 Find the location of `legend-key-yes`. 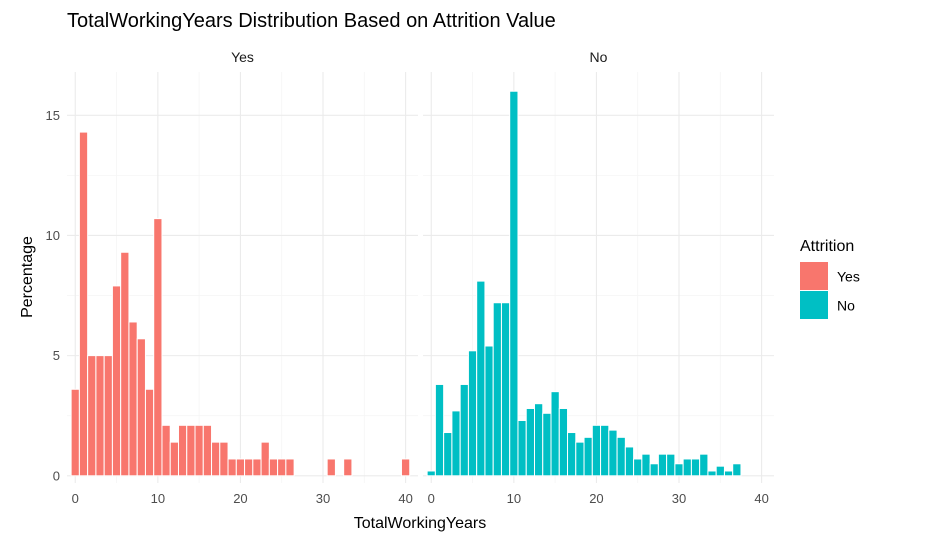

legend-key-yes is located at coordinates (814, 276).